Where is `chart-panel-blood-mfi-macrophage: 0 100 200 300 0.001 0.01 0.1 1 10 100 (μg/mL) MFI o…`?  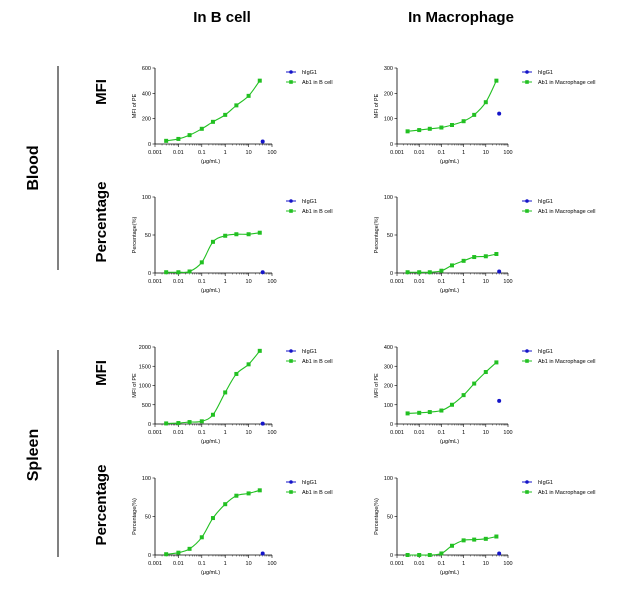
chart-panel-blood-mfi-macrophage: 0 100 200 300 0.001 0.01 0.1 1 10 100 (μg/mL) MFI o… is located at coordinates (484, 115).